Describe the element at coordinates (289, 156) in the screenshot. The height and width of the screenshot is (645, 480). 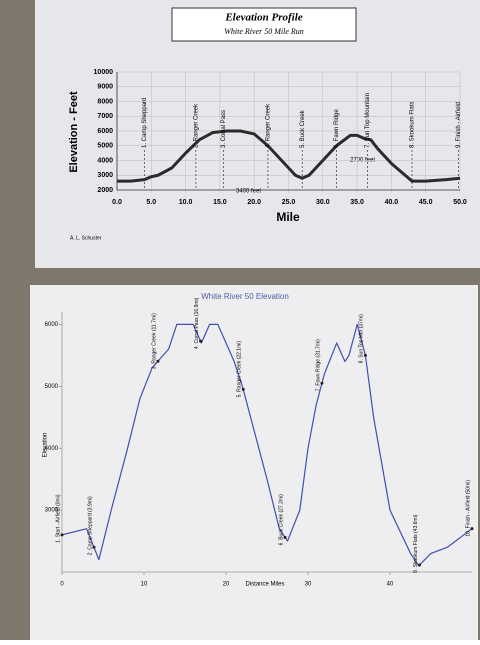
I see `elevation-line` at that location.